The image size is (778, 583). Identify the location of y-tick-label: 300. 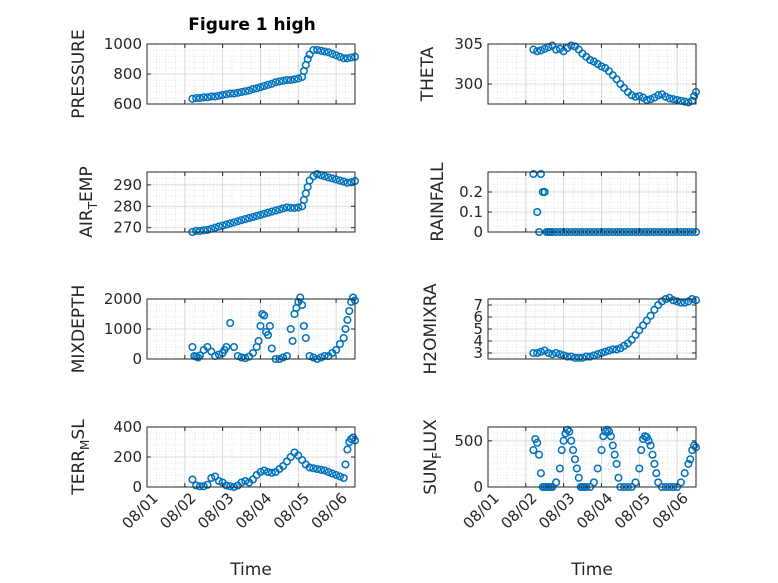
(468, 84).